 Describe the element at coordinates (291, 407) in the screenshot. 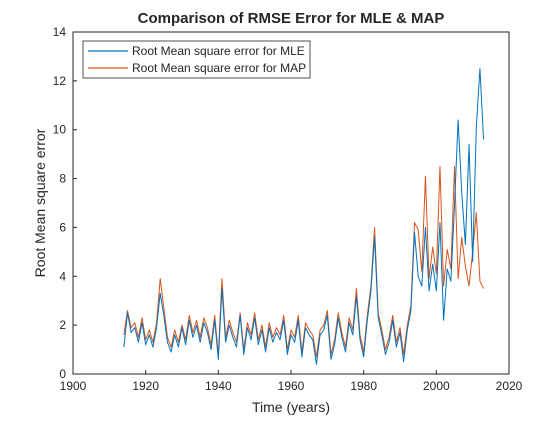

I see `x-axis-label: Time (years)` at that location.